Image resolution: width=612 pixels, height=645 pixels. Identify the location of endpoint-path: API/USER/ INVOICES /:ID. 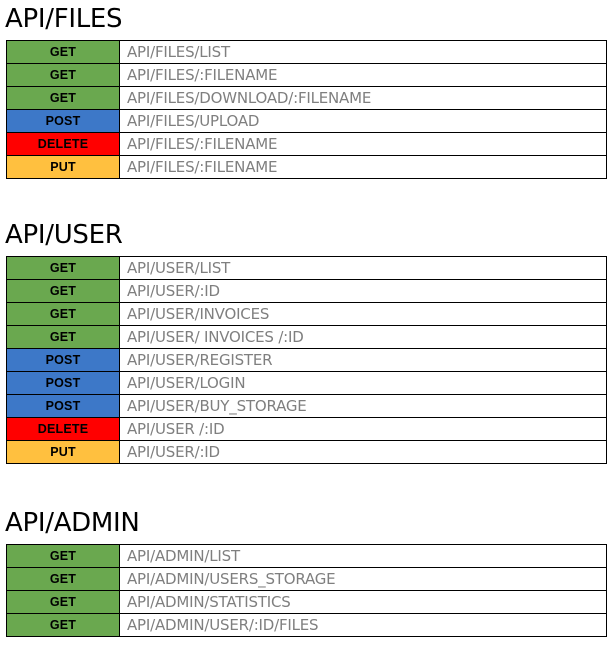
(363, 337).